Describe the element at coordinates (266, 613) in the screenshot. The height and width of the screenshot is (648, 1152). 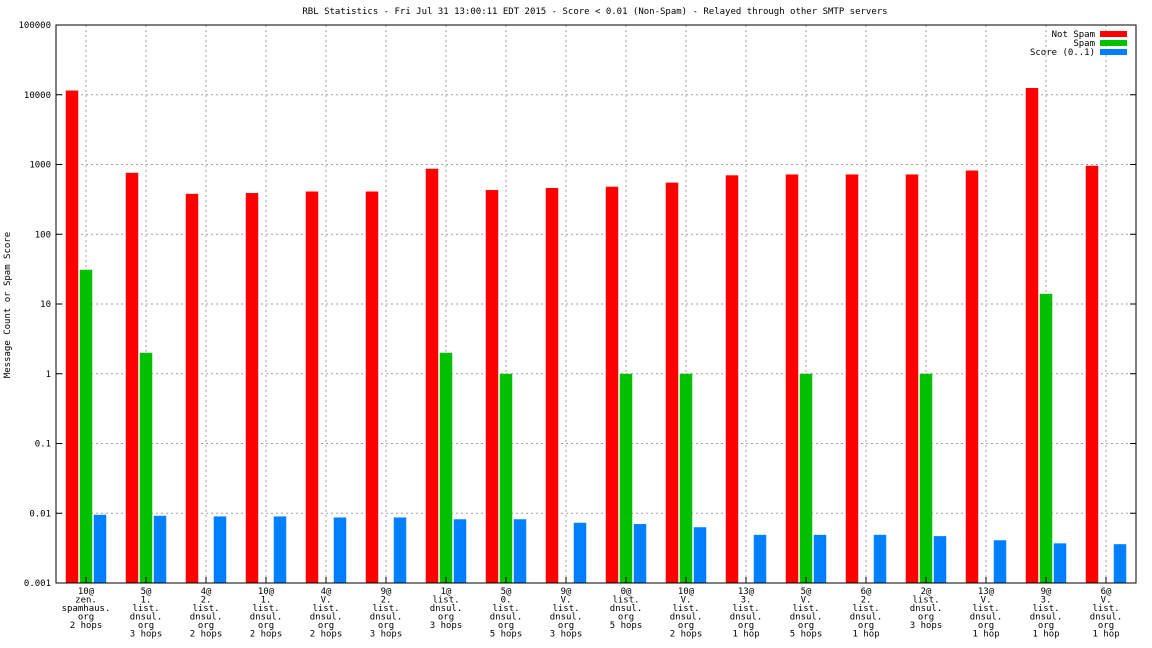
I see `x-tick-label: 10@ 1. list. dnsul. org 2 hops` at that location.